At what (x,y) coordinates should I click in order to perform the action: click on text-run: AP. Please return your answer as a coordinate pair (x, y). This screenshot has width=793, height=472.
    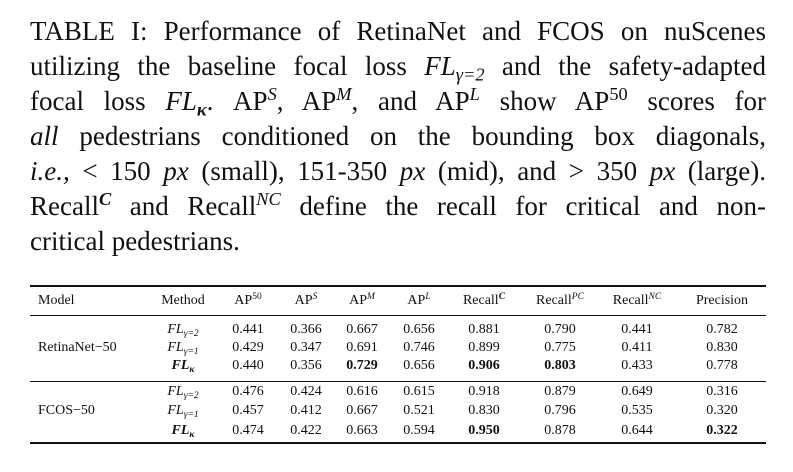
    Looking at the image, I should click on (303, 300).